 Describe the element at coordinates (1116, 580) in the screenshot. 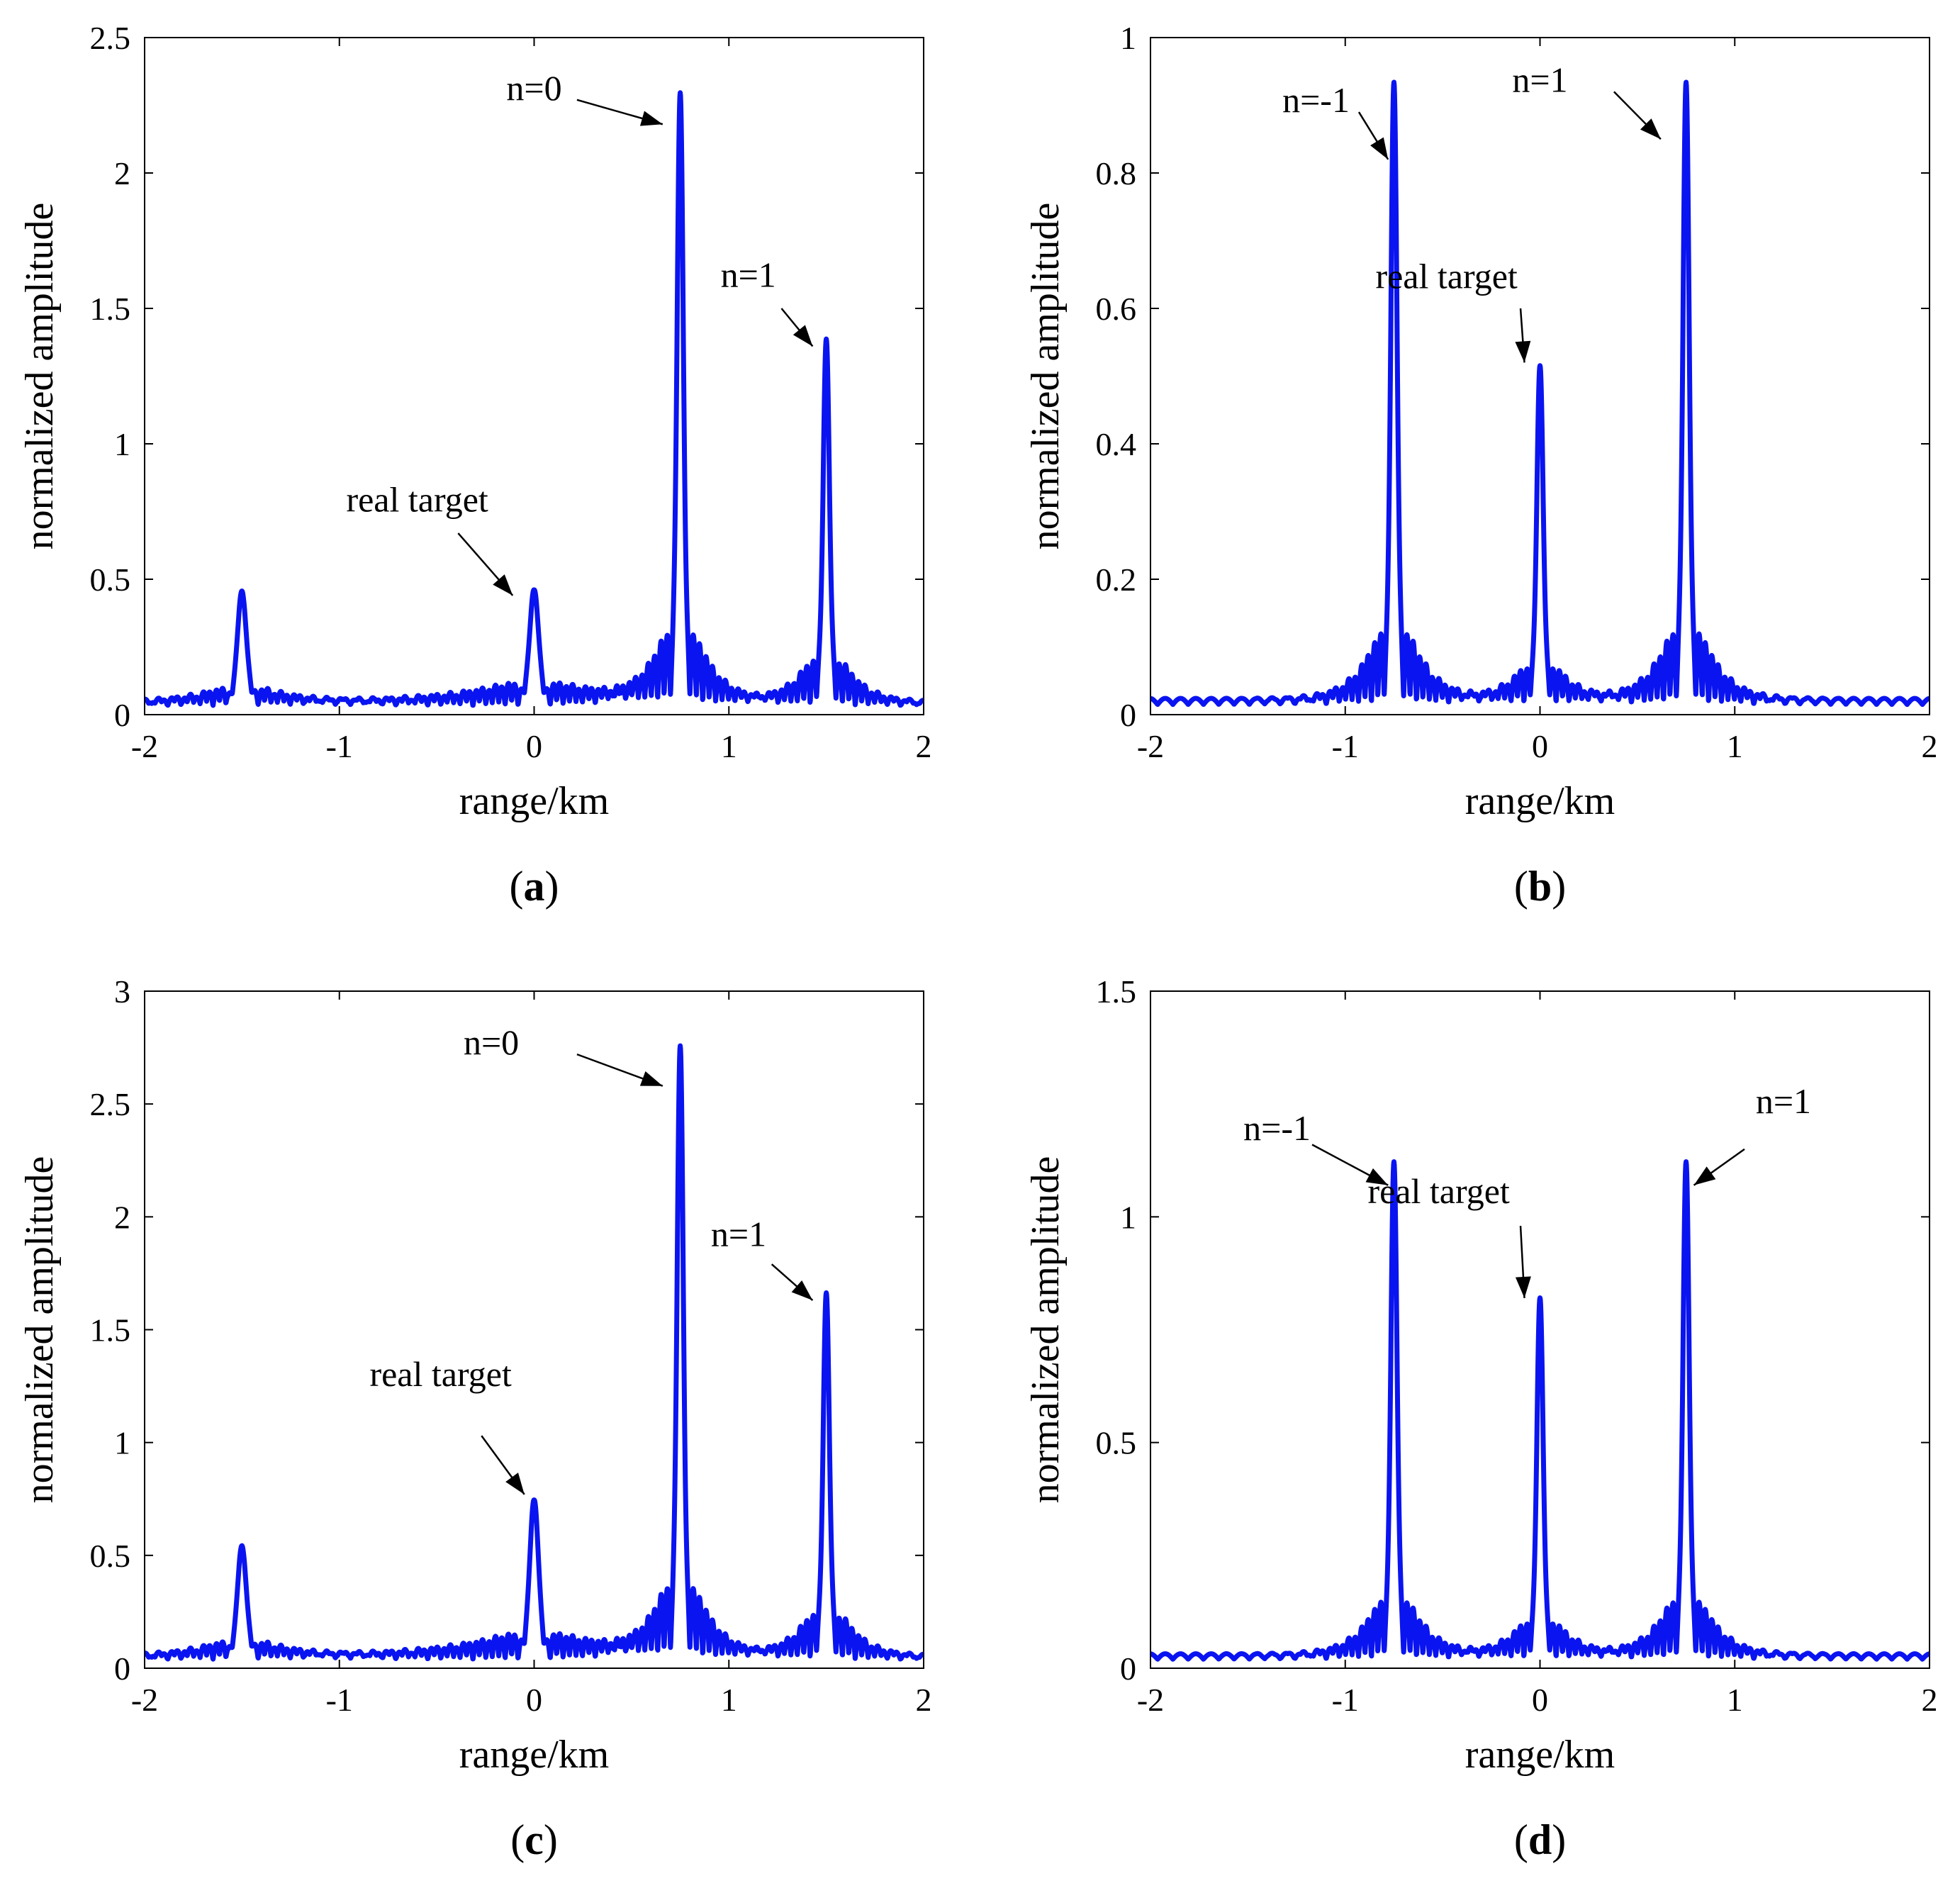

I see `y-tick-label: 0.2` at that location.